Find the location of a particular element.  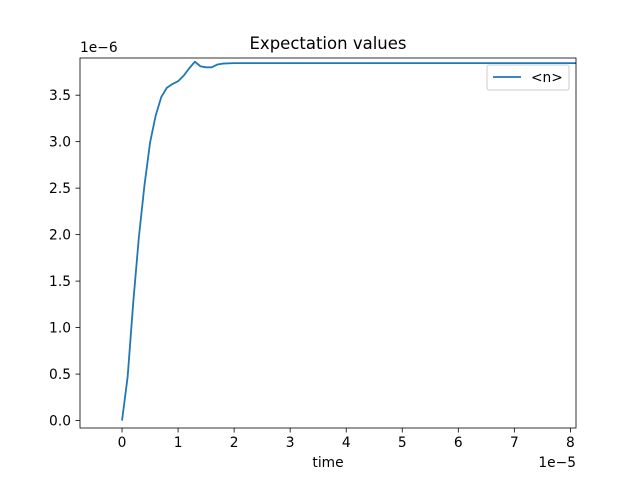

legend-box is located at coordinates (528, 77).